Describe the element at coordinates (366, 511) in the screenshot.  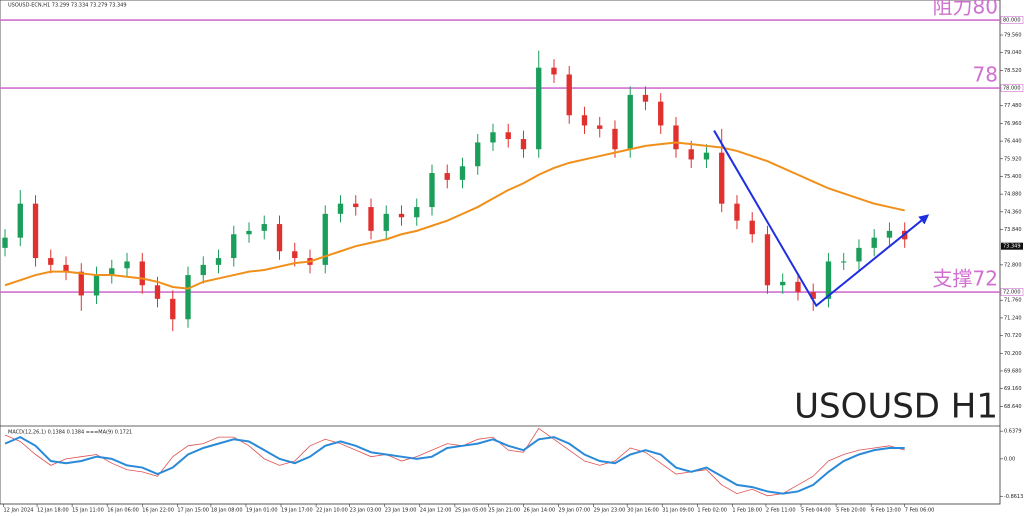
I see `x-tick-label: 23 Jan 03:00` at that location.